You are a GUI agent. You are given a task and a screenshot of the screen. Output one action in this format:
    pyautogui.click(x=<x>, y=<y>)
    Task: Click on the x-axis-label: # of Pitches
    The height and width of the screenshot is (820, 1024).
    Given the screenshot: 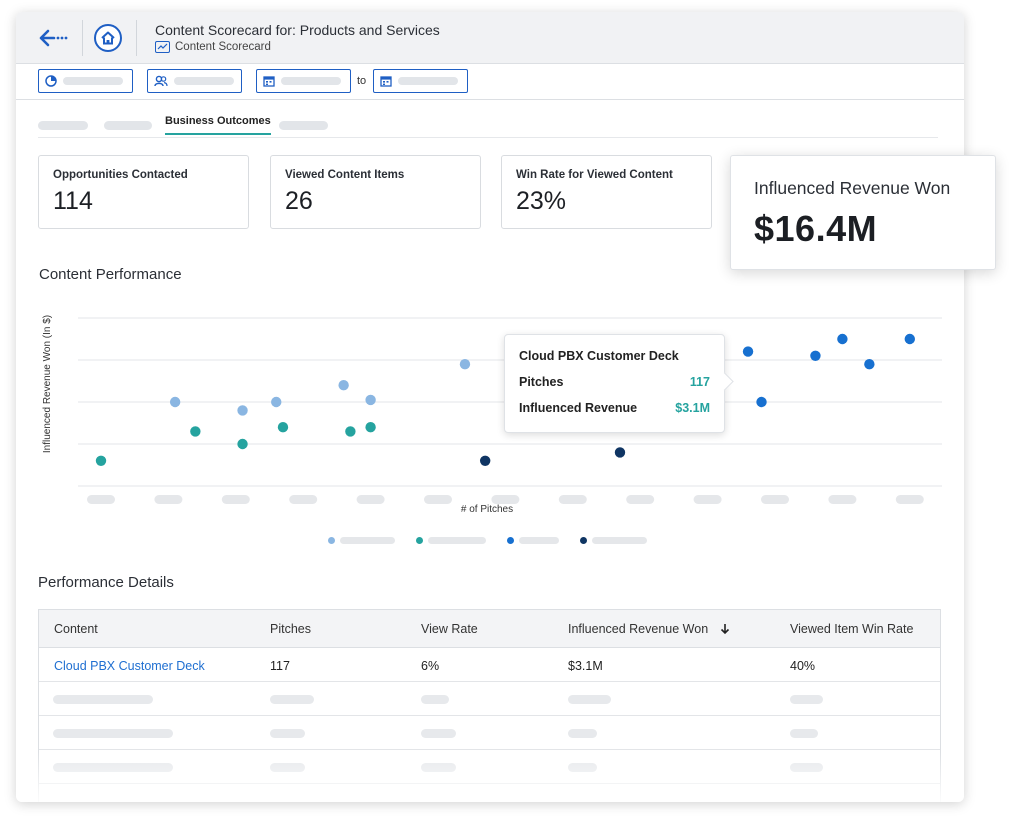 What is the action you would take?
    pyautogui.click(x=487, y=509)
    